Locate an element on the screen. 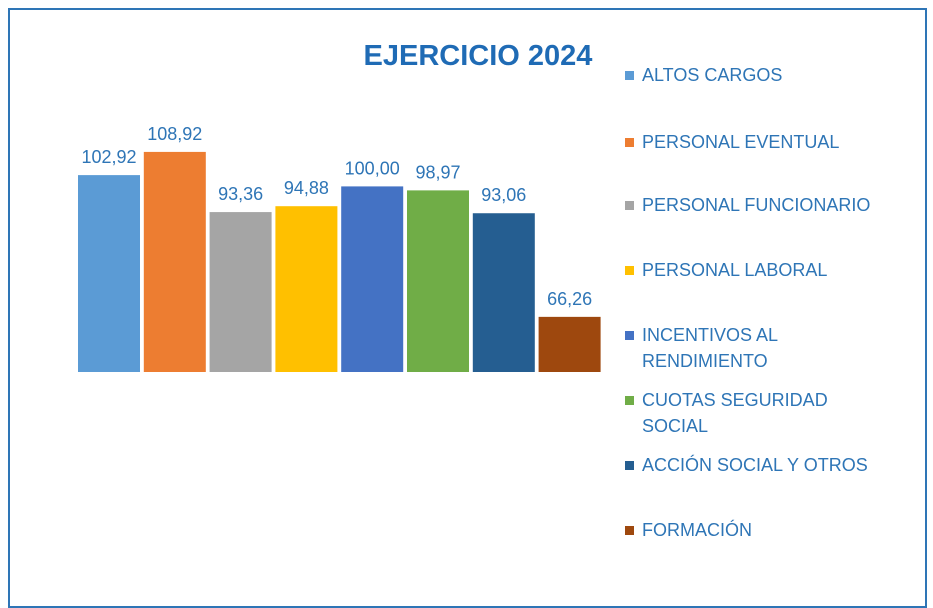  value-label: 66,26 is located at coordinates (569, 299).